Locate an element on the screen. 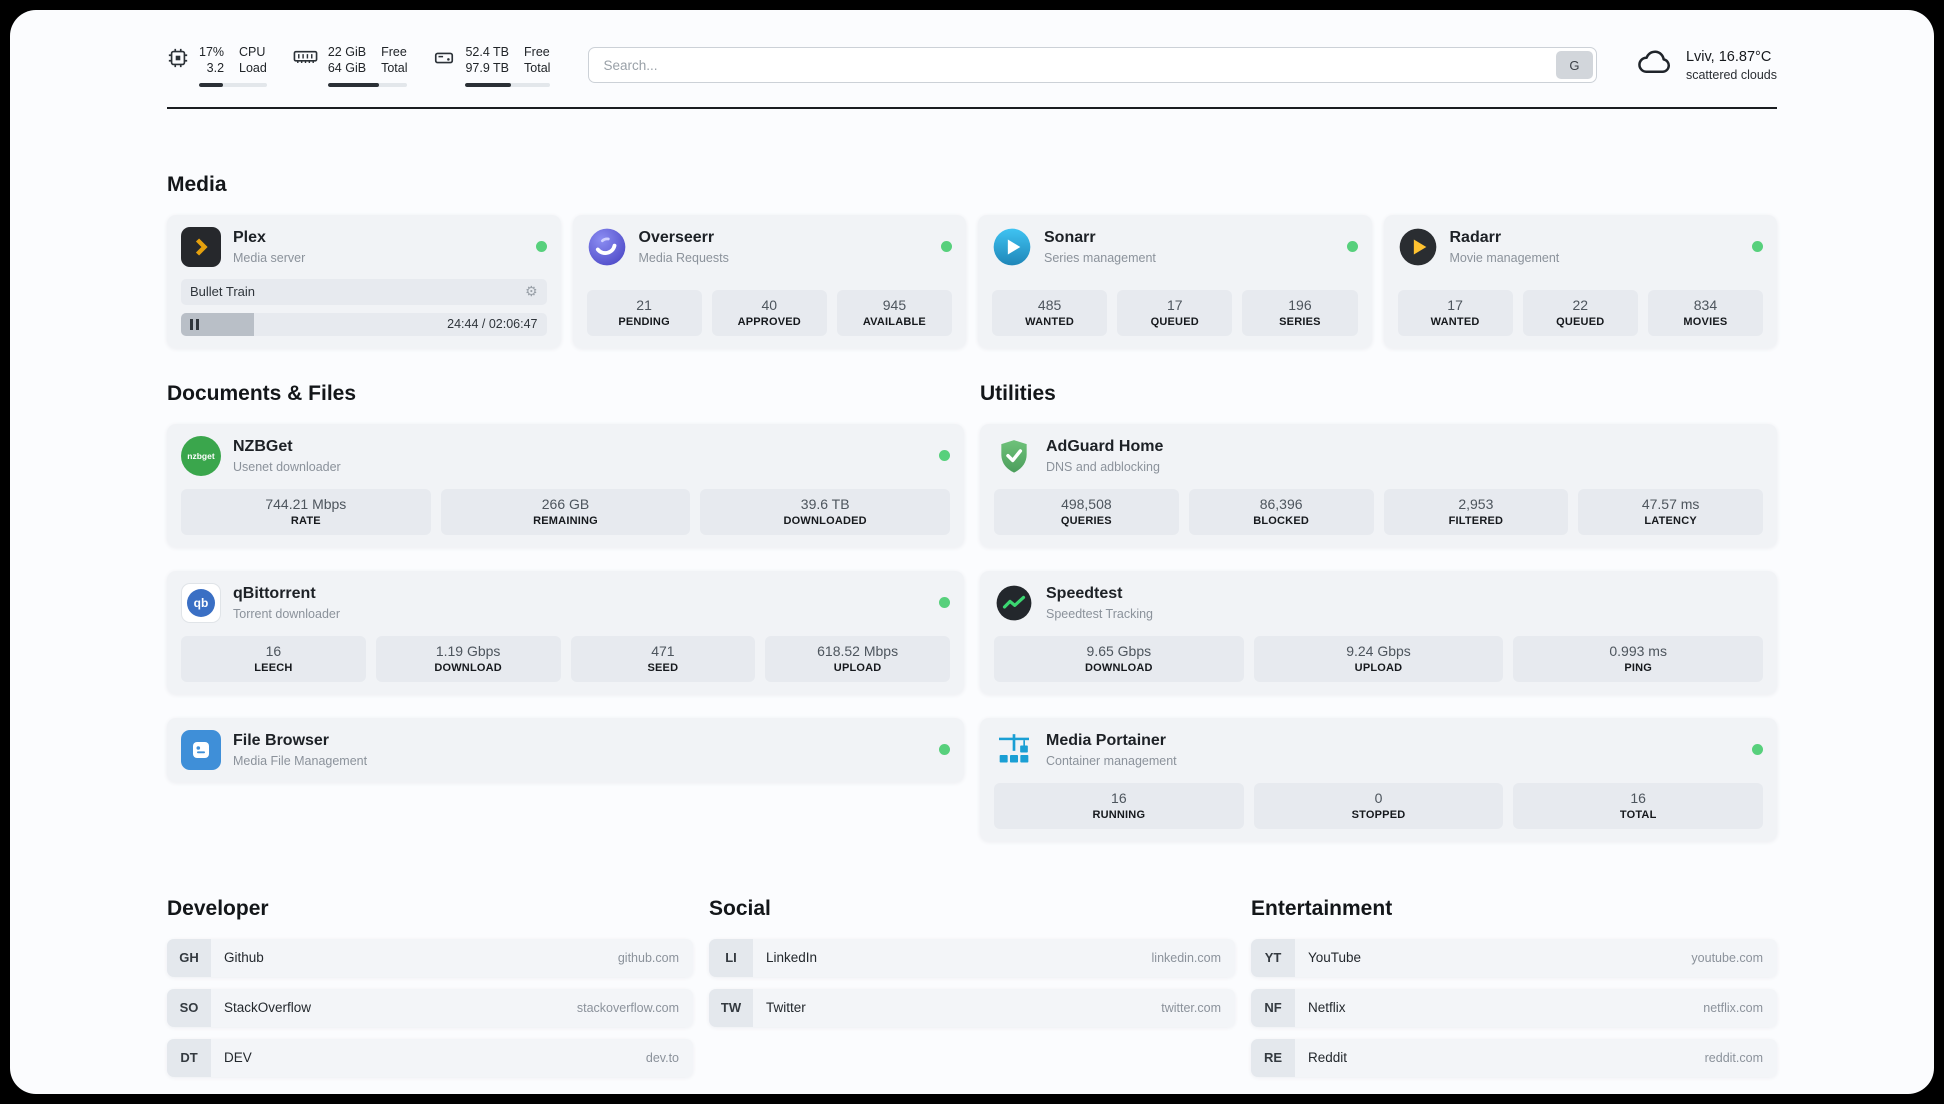 Image resolution: width=1944 pixels, height=1104 pixels. stat-box: 22 QUEUED is located at coordinates (1580, 312).